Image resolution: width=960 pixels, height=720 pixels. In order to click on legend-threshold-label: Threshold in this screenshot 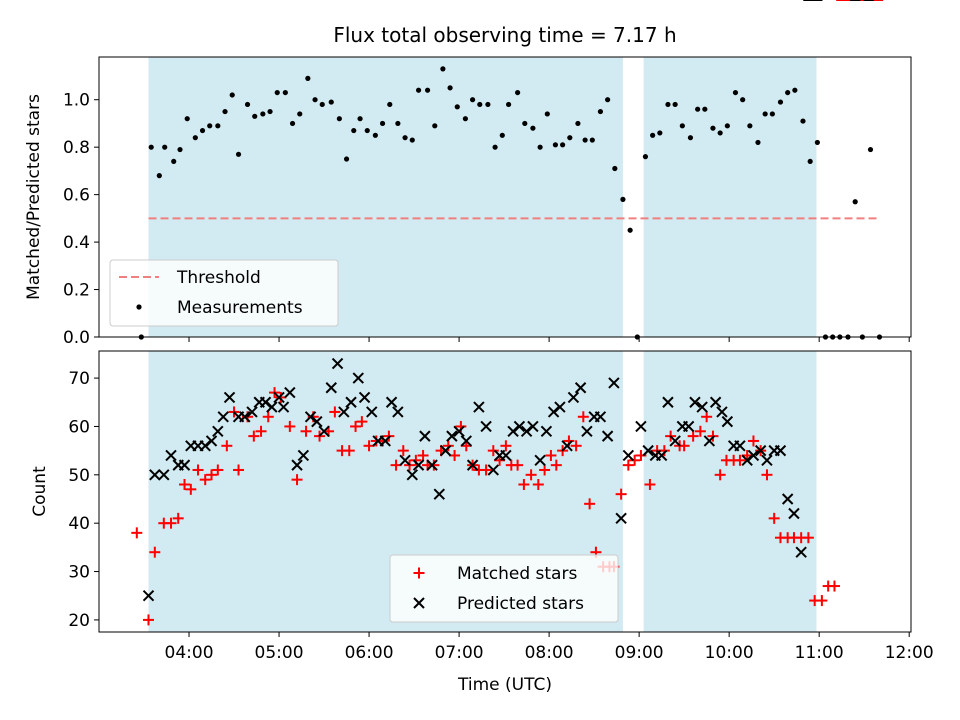, I will do `click(218, 278)`.